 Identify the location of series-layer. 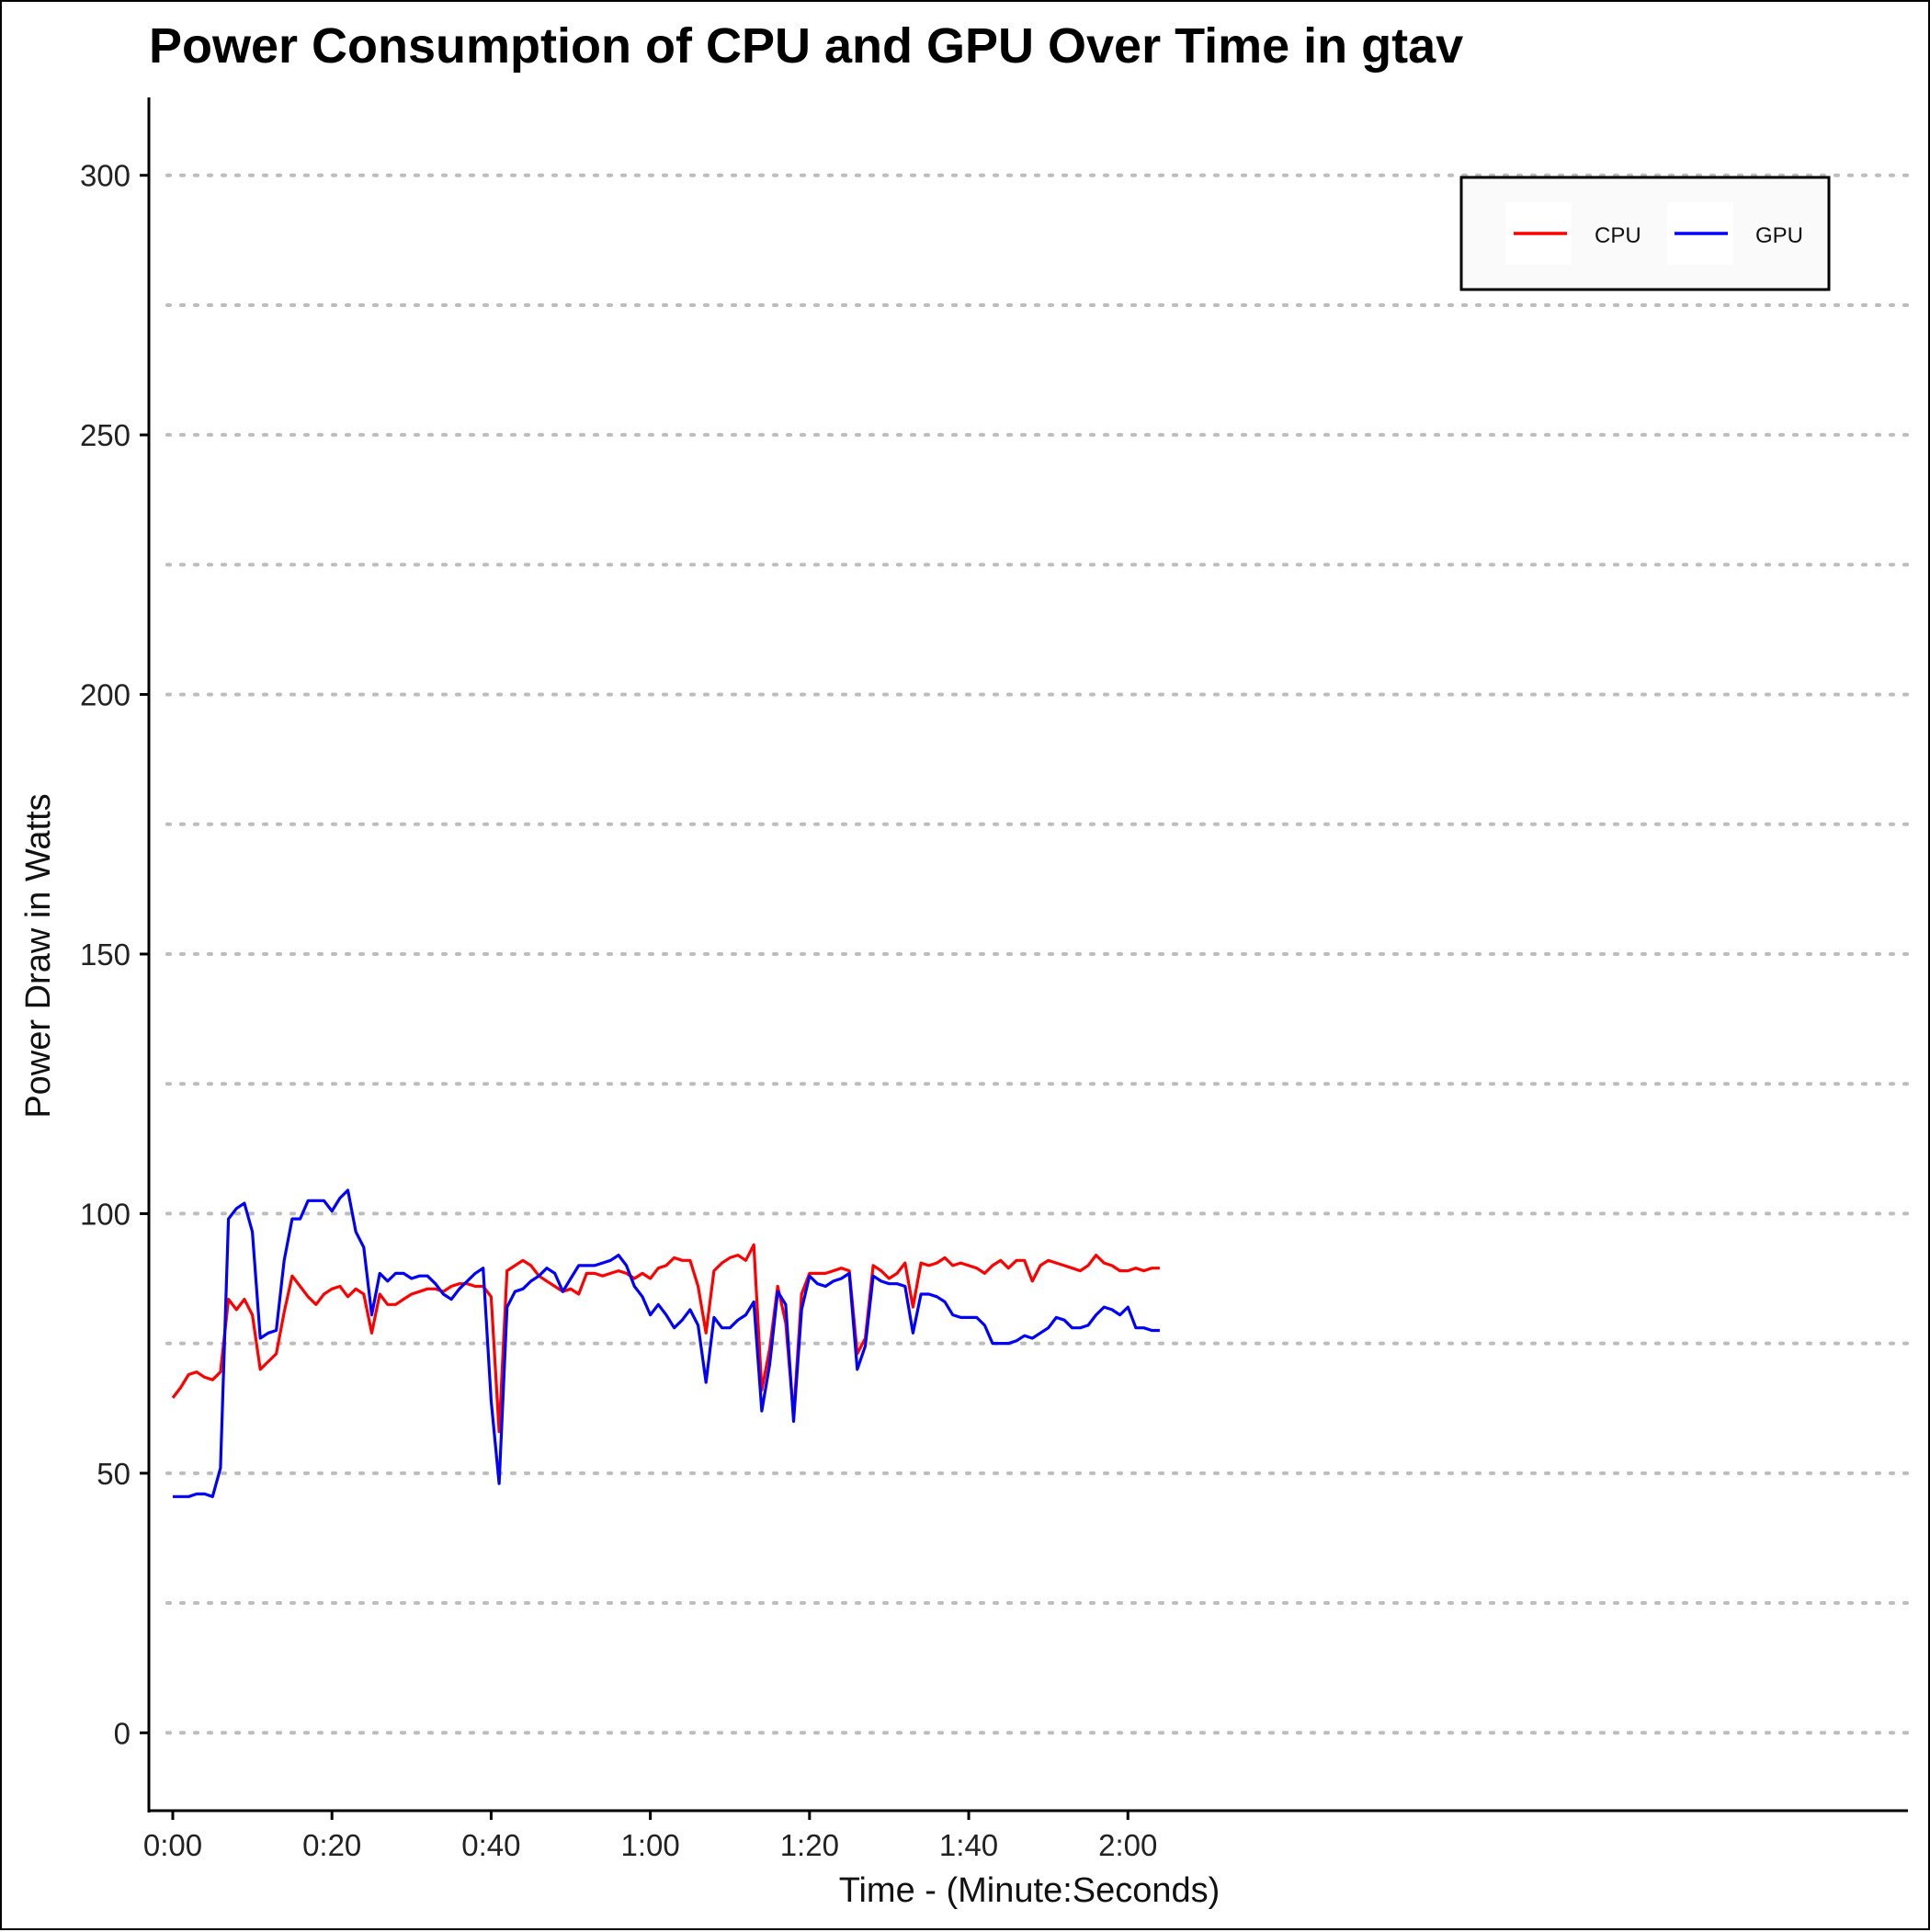
(665, 1343).